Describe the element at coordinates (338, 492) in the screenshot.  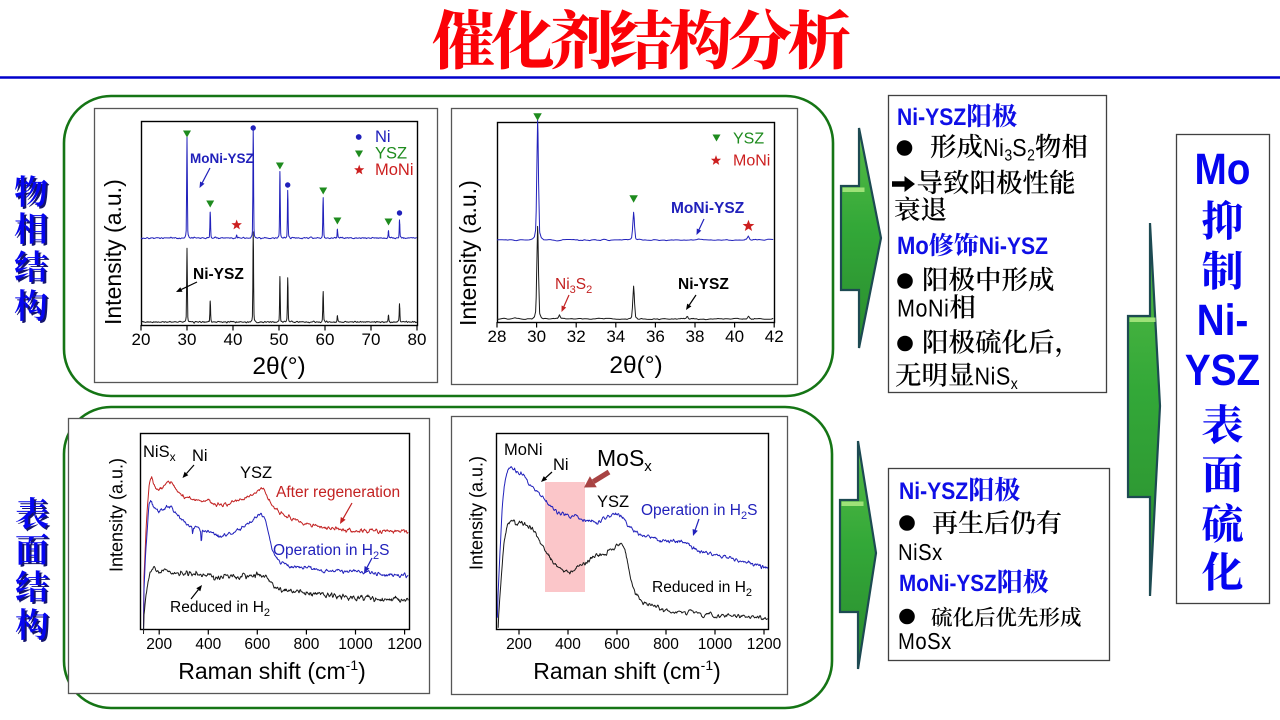
I see `svg-text: After regeneration` at that location.